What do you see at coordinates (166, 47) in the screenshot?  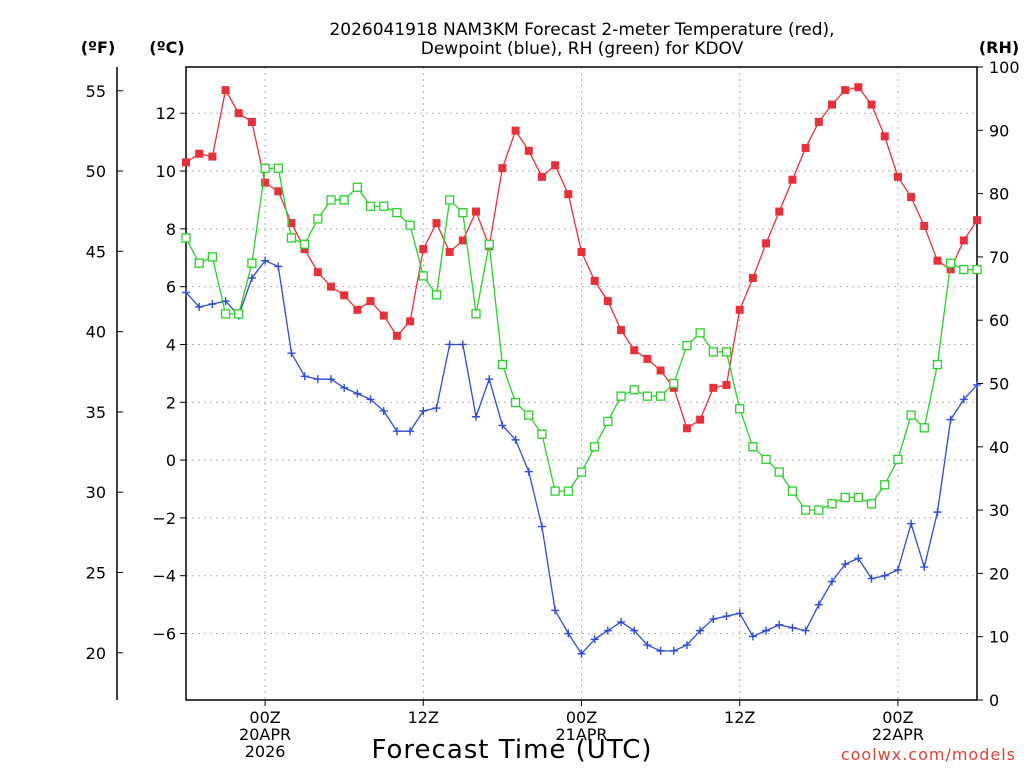 I see `unit-label-celsius: (ºC)` at bounding box center [166, 47].